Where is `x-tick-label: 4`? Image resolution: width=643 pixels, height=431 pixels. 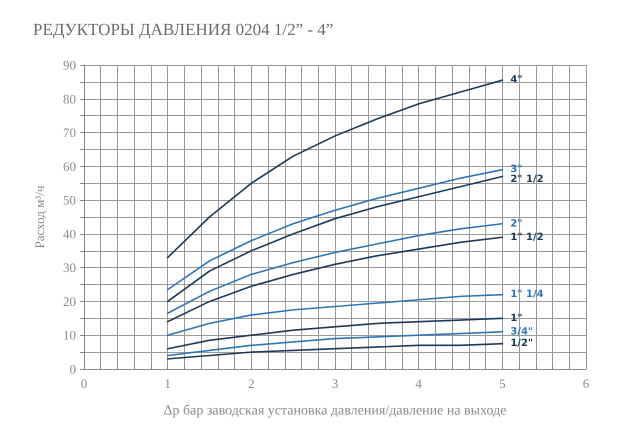
x-tick-label: 4 is located at coordinates (418, 383).